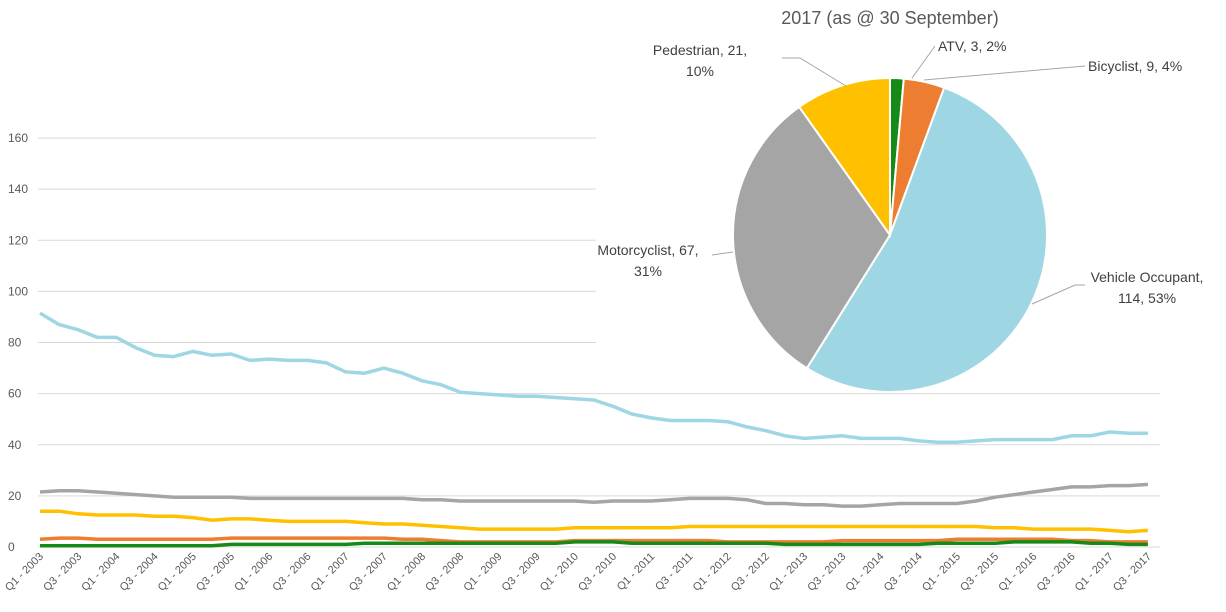 This screenshot has height=612, width=1226. Describe the element at coordinates (368, 572) in the screenshot. I see `x-tick-label: Q3 - 2007` at that location.